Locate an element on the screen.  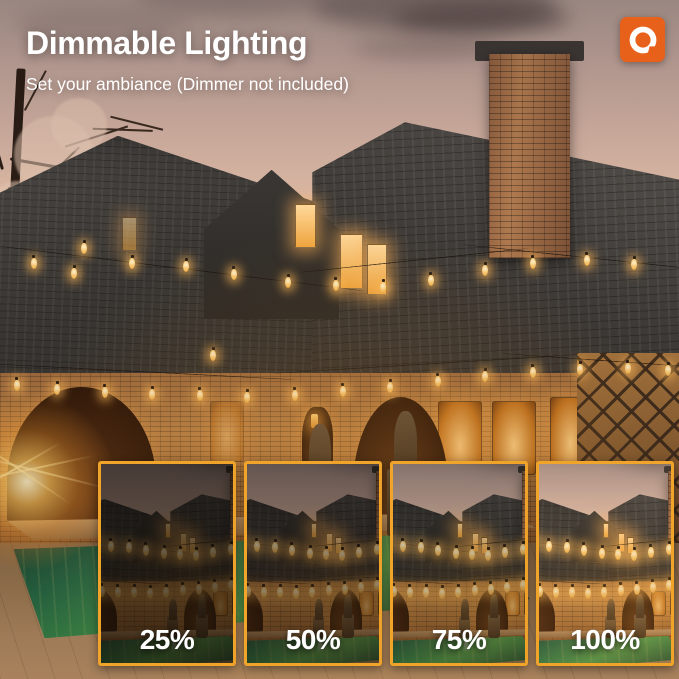
brick-chimney is located at coordinates (529, 156).